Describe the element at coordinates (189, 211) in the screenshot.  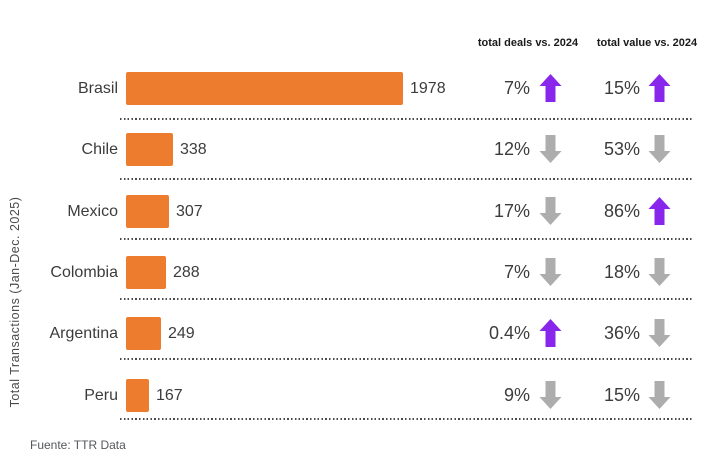
I see `transactions-value-label: 307` at that location.